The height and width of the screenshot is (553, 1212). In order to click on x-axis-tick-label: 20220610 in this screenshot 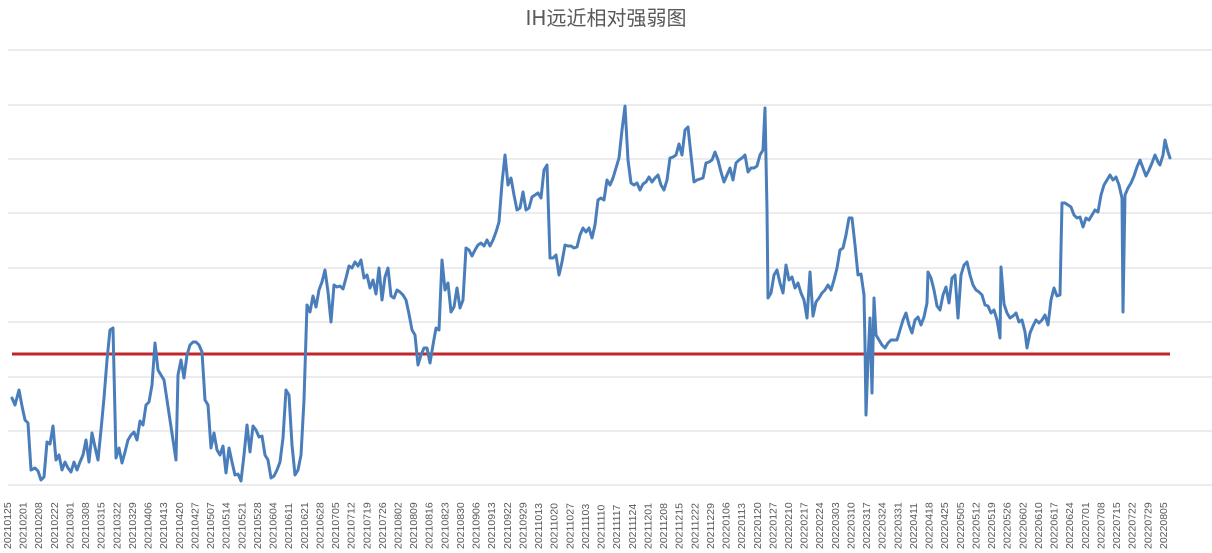, I will do `click(1039, 525)`.